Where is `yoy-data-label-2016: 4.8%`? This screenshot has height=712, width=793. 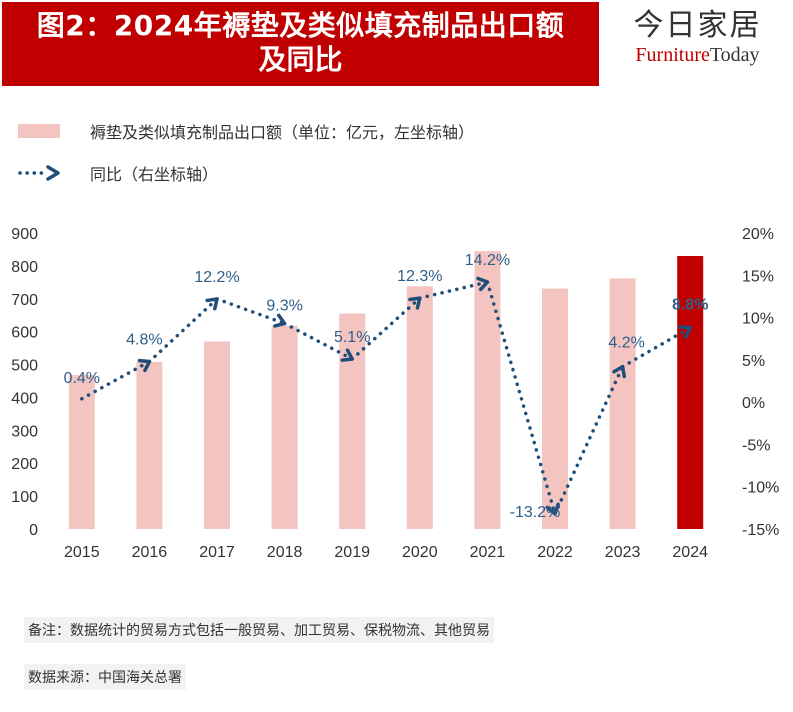 yoy-data-label-2016: 4.8% is located at coordinates (144, 340).